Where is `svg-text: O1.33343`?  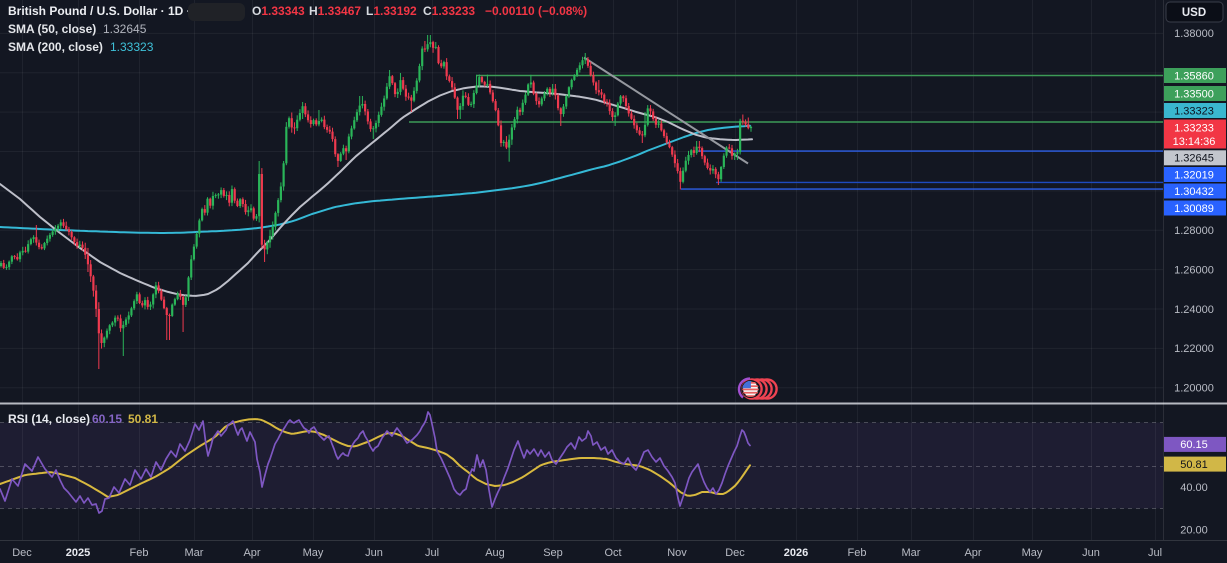 svg-text: O1.33343 is located at coordinates (278, 11).